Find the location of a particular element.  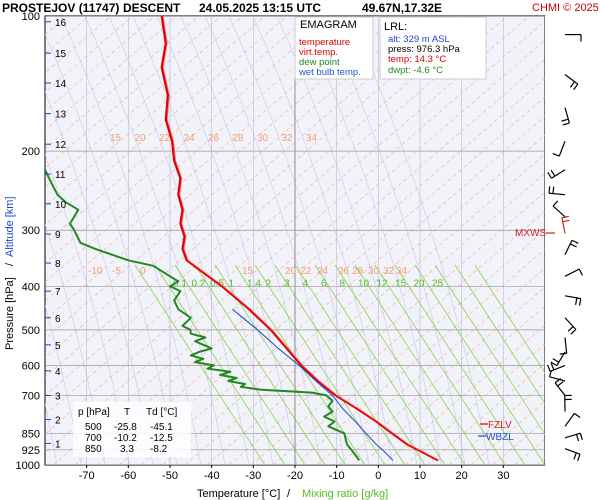

adiabat-label: 30 is located at coordinates (374, 271).